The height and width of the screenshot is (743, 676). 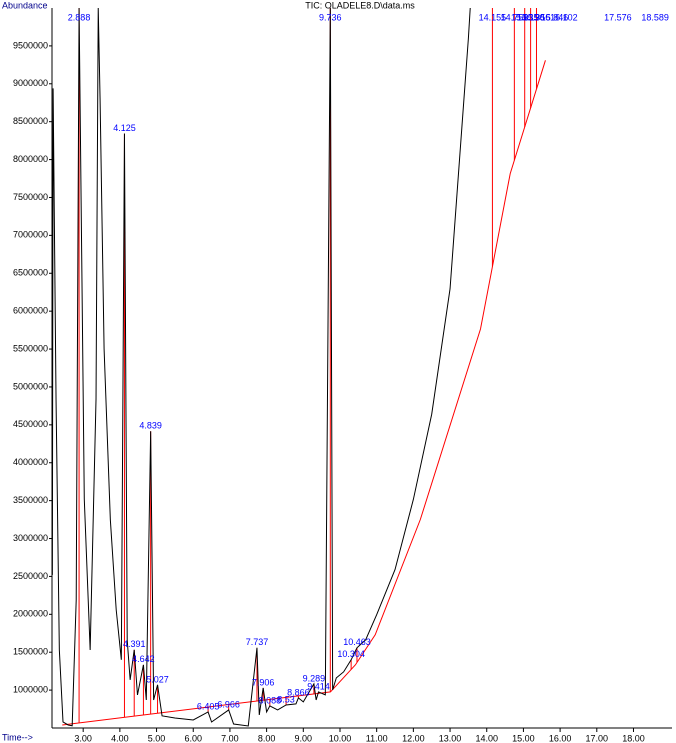 I want to click on peak-label: 17.576, so click(x=618, y=17).